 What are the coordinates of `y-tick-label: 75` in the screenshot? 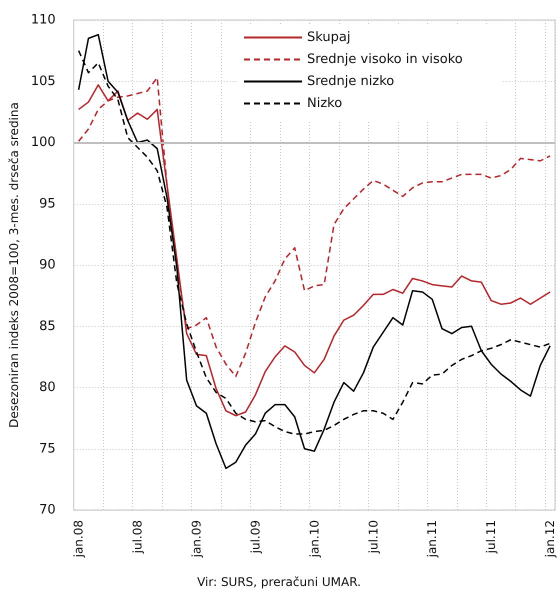 It's located at (47, 448).